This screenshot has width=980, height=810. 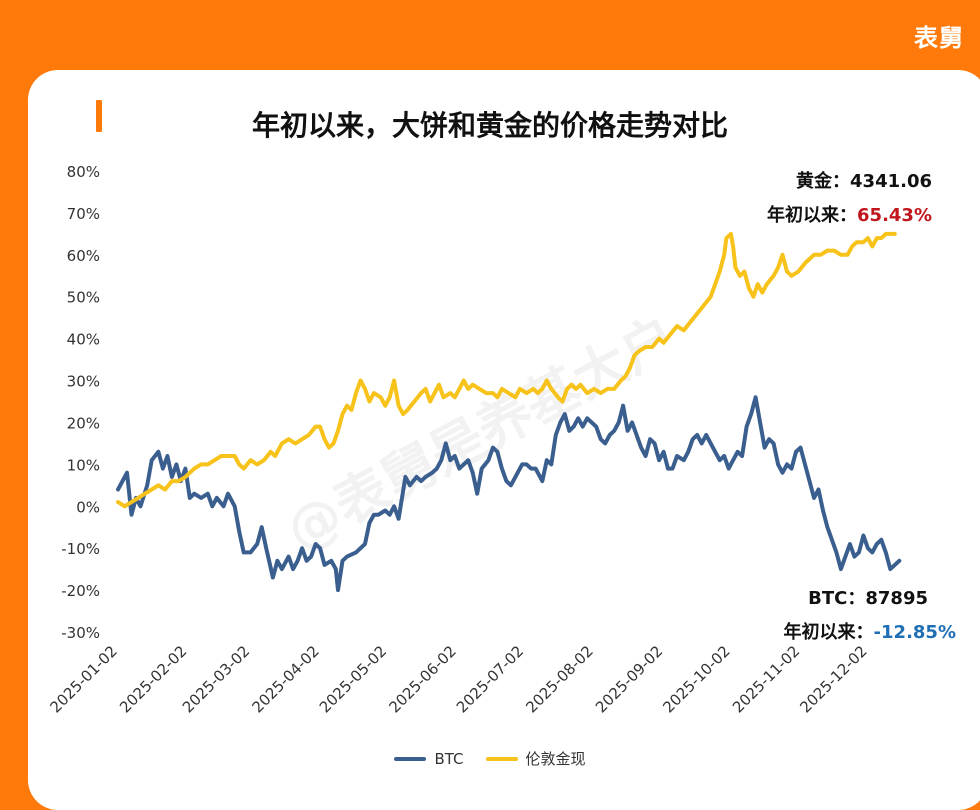 What do you see at coordinates (83, 465) in the screenshot?
I see `y-tick-label: 10%` at bounding box center [83, 465].